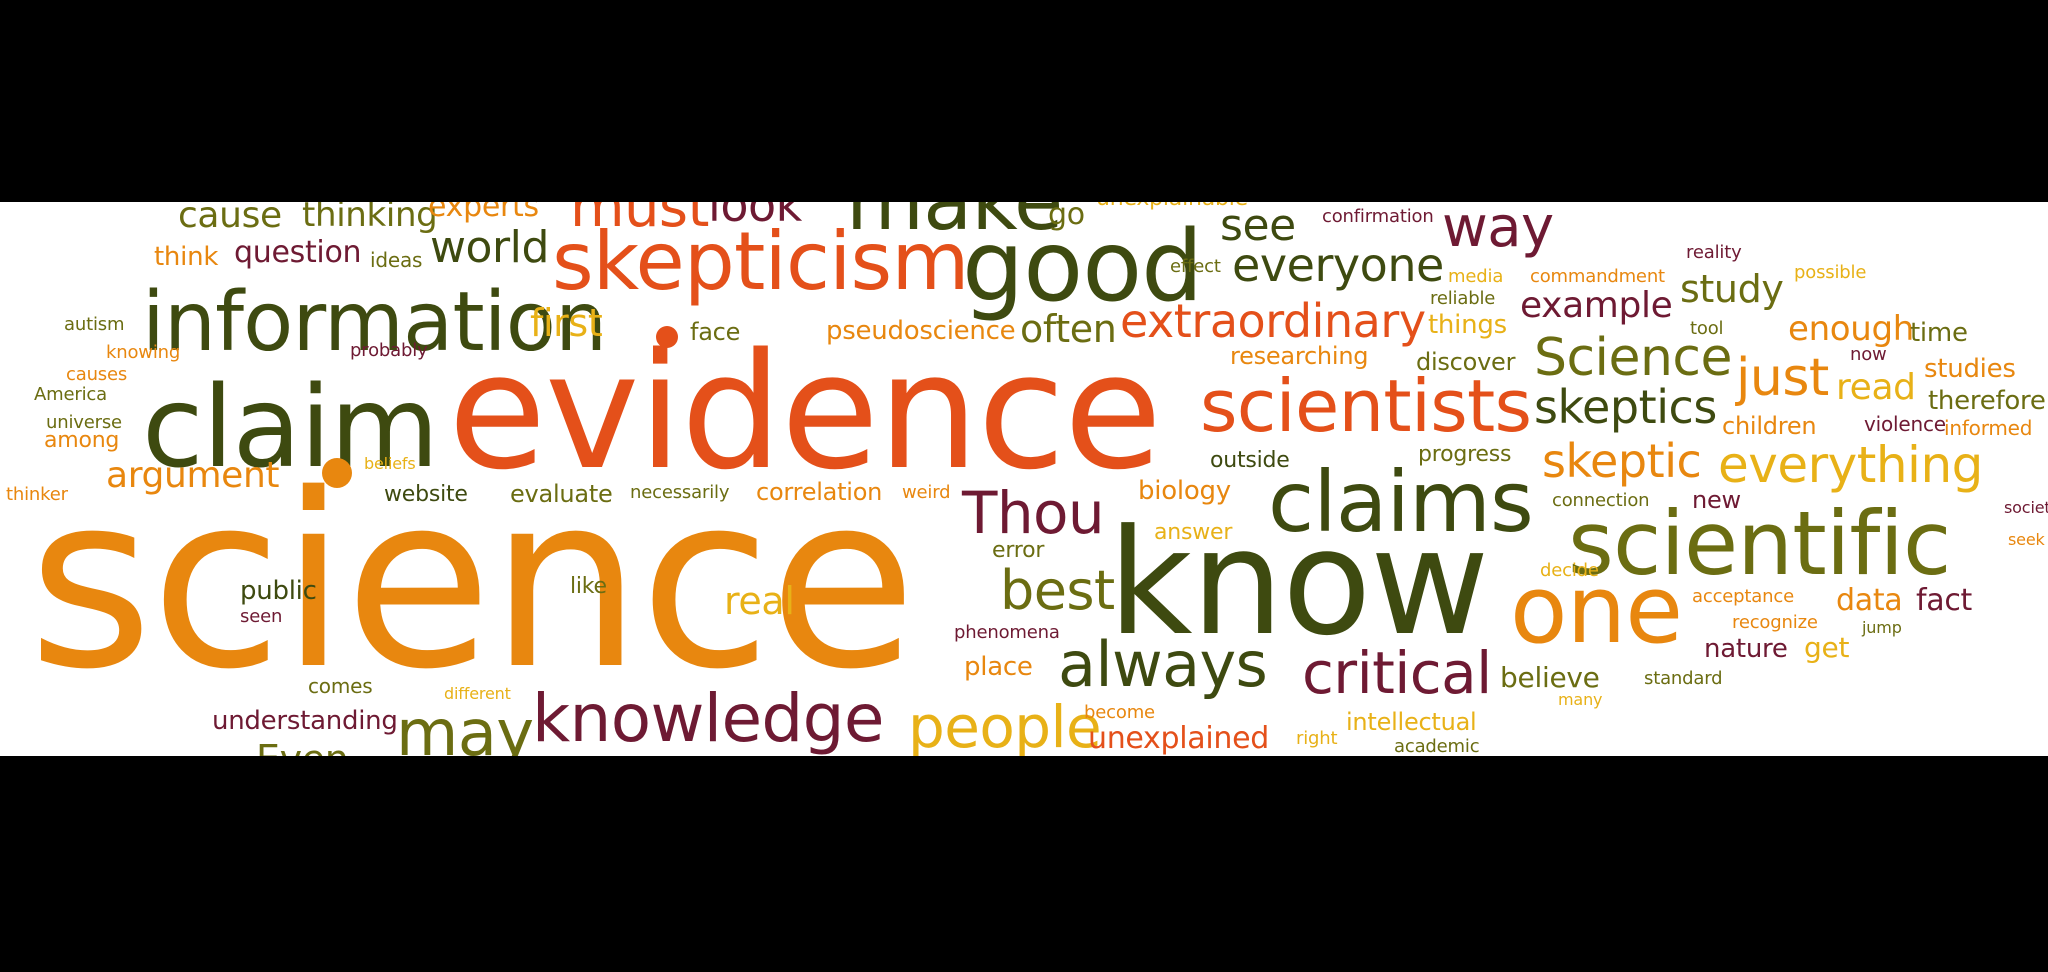  I want to click on word-understanding: understanding, so click(305, 721).